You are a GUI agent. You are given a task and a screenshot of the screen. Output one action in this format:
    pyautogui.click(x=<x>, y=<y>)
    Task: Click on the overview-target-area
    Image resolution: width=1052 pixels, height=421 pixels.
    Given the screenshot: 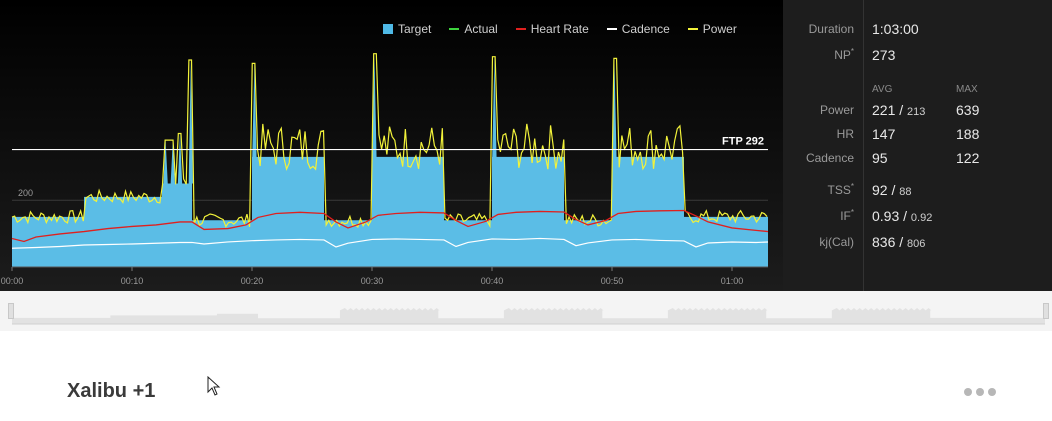 What is the action you would take?
    pyautogui.click(x=528, y=315)
    